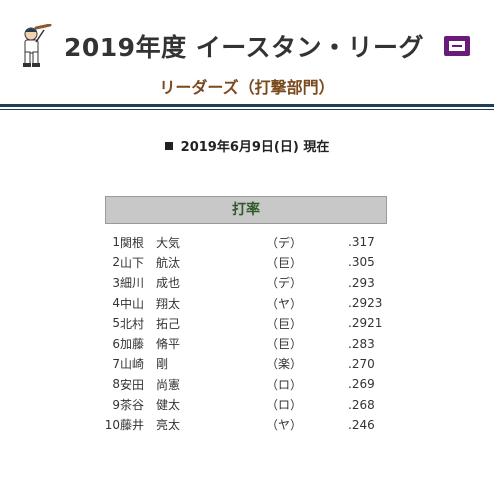  Describe the element at coordinates (116, 404) in the screenshot. I see `rank-cell: 9` at that location.